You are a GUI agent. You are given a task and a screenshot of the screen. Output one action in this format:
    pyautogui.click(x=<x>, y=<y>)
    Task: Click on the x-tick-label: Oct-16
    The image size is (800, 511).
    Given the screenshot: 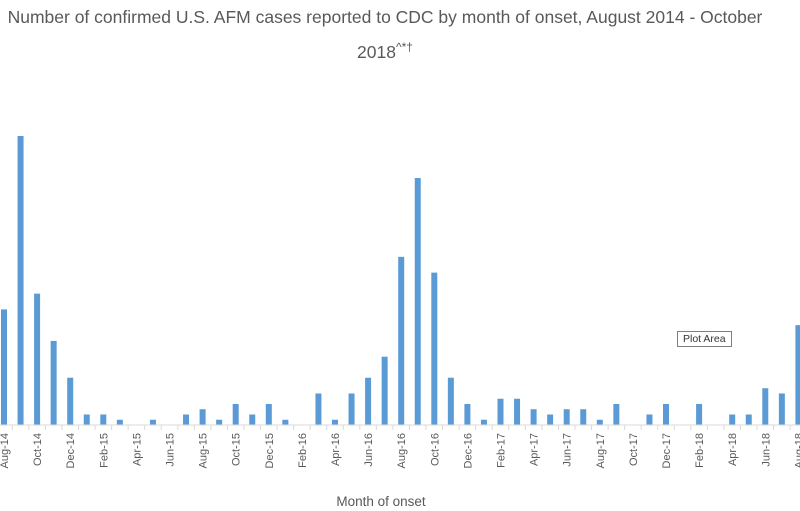 What is the action you would take?
    pyautogui.click(x=435, y=449)
    